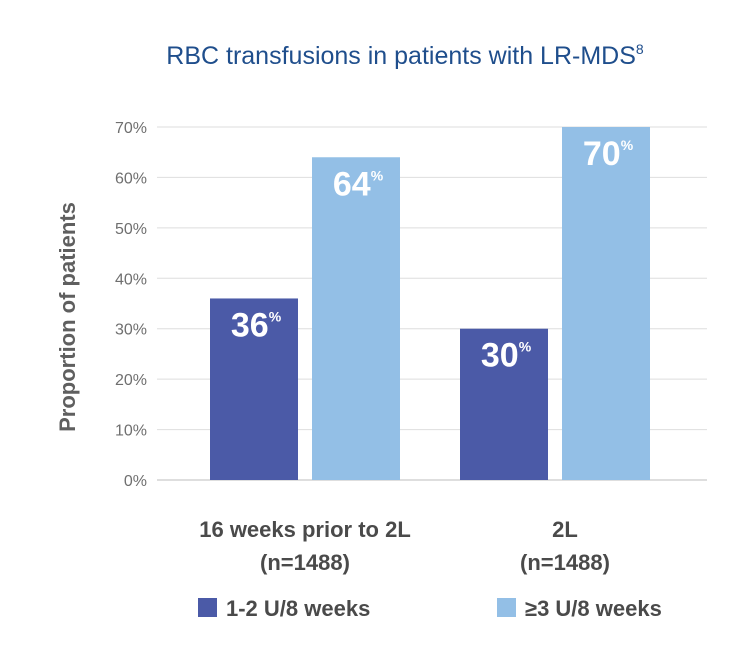  I want to click on category-n-label-1: (n=1488), so click(565, 562).